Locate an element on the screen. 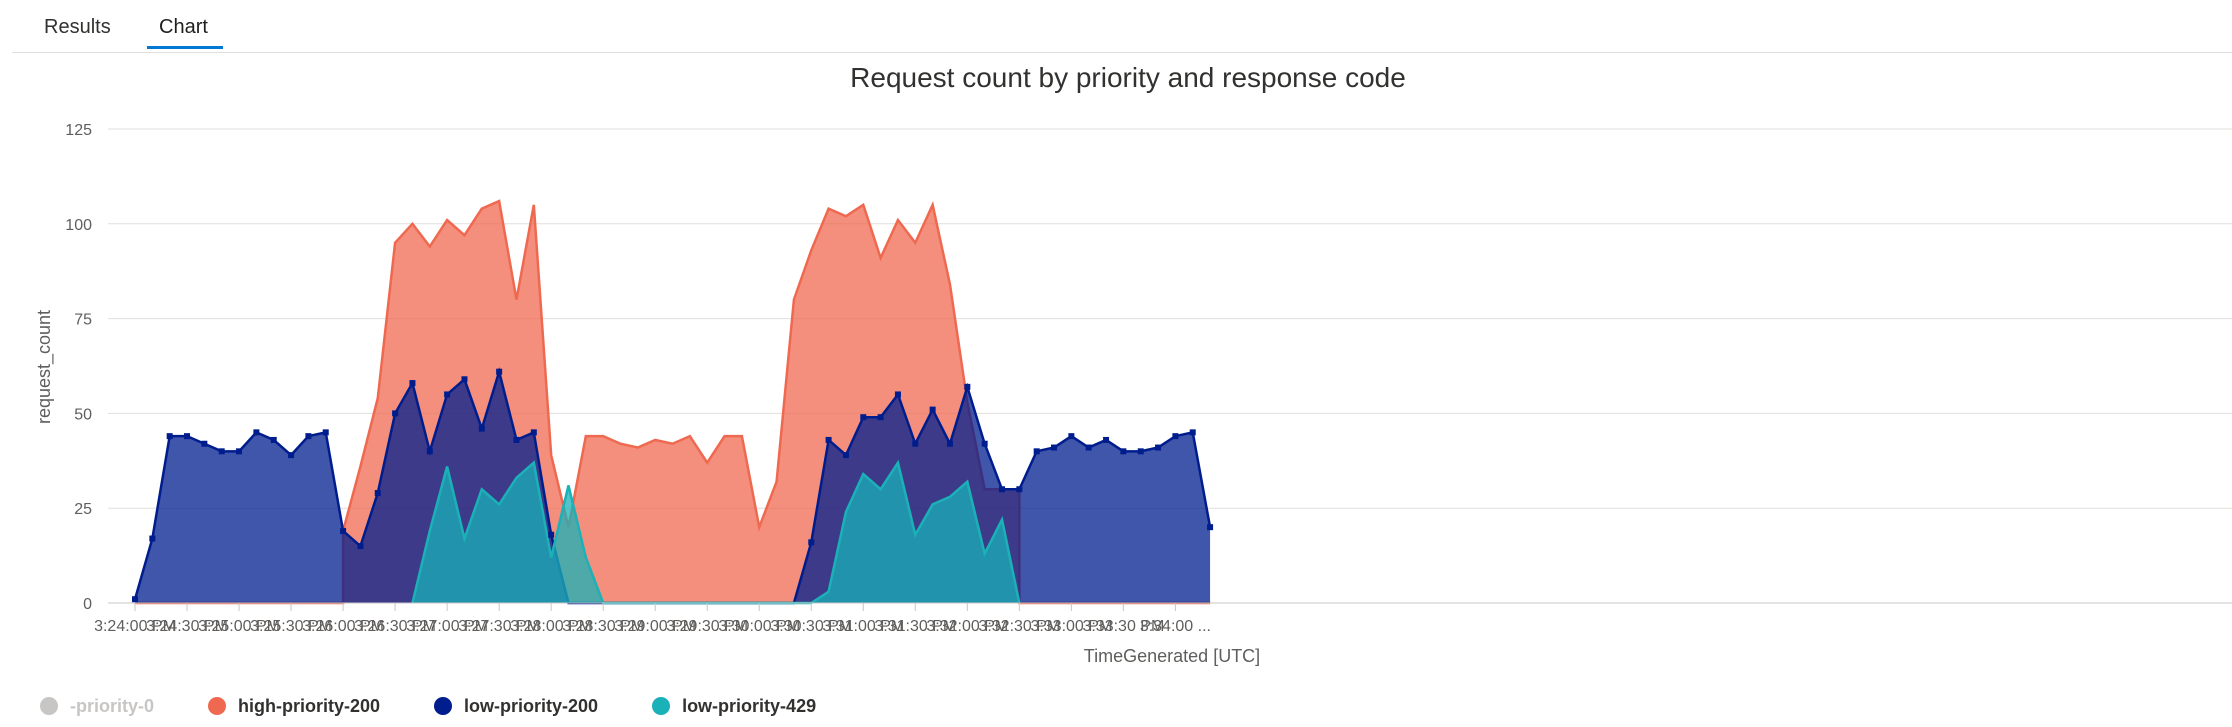 This screenshot has width=2232, height=727. x-tick-label: 3:26:30 PM is located at coordinates (395, 626).